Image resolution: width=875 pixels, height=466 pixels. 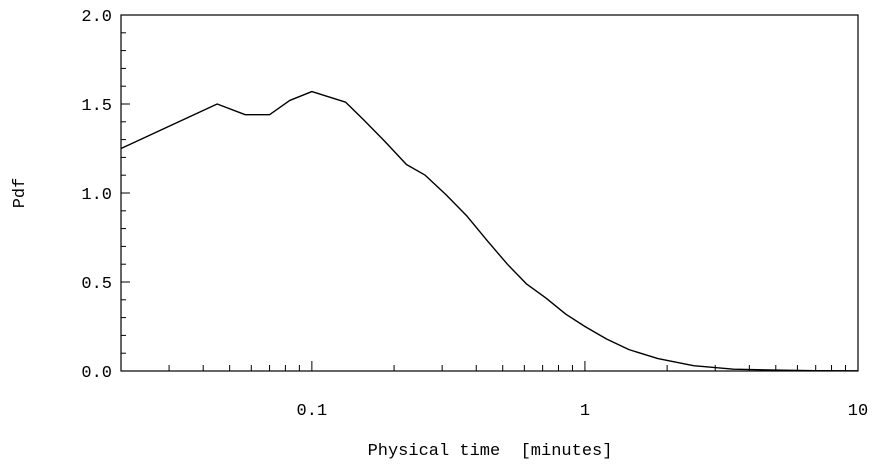 I want to click on y-tick-label: 0.5, so click(x=96, y=284).